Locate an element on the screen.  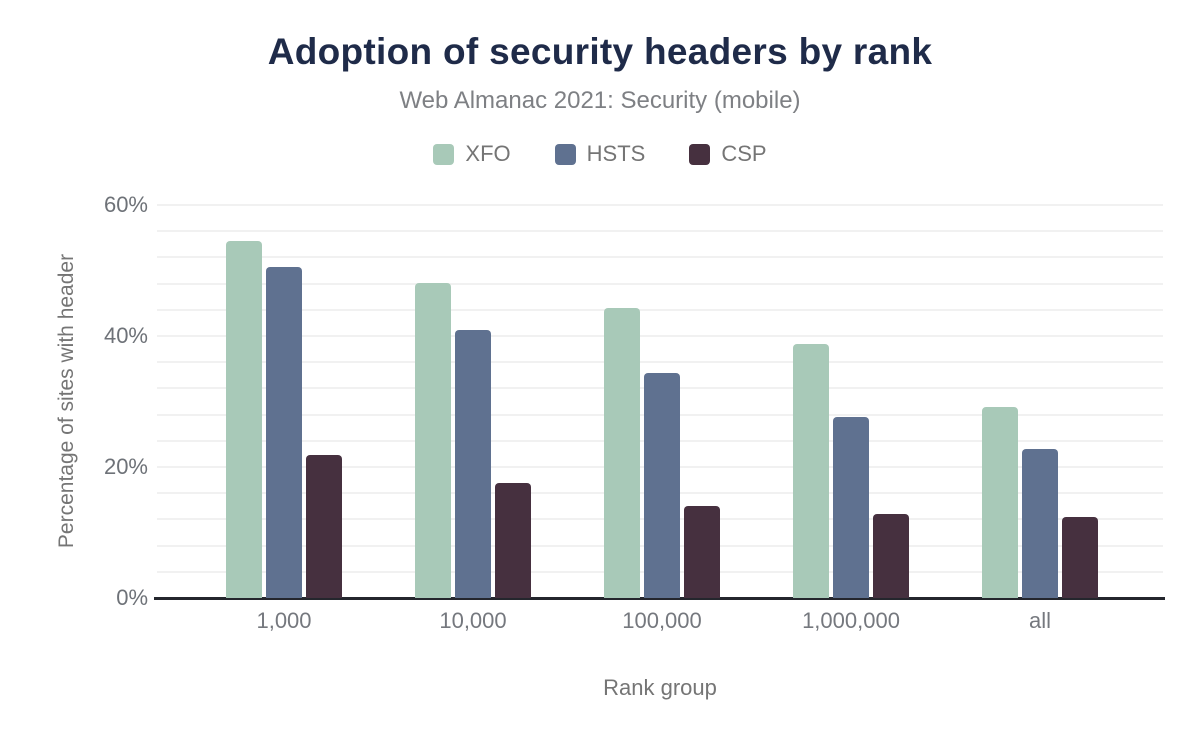
y-tick-label-40pct: 40% is located at coordinates (125, 335).